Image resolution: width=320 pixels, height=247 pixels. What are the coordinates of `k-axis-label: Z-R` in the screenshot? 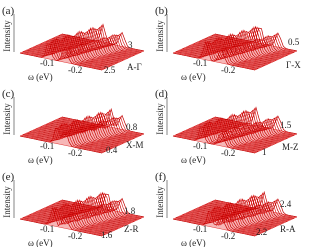 It's located at (131, 229).